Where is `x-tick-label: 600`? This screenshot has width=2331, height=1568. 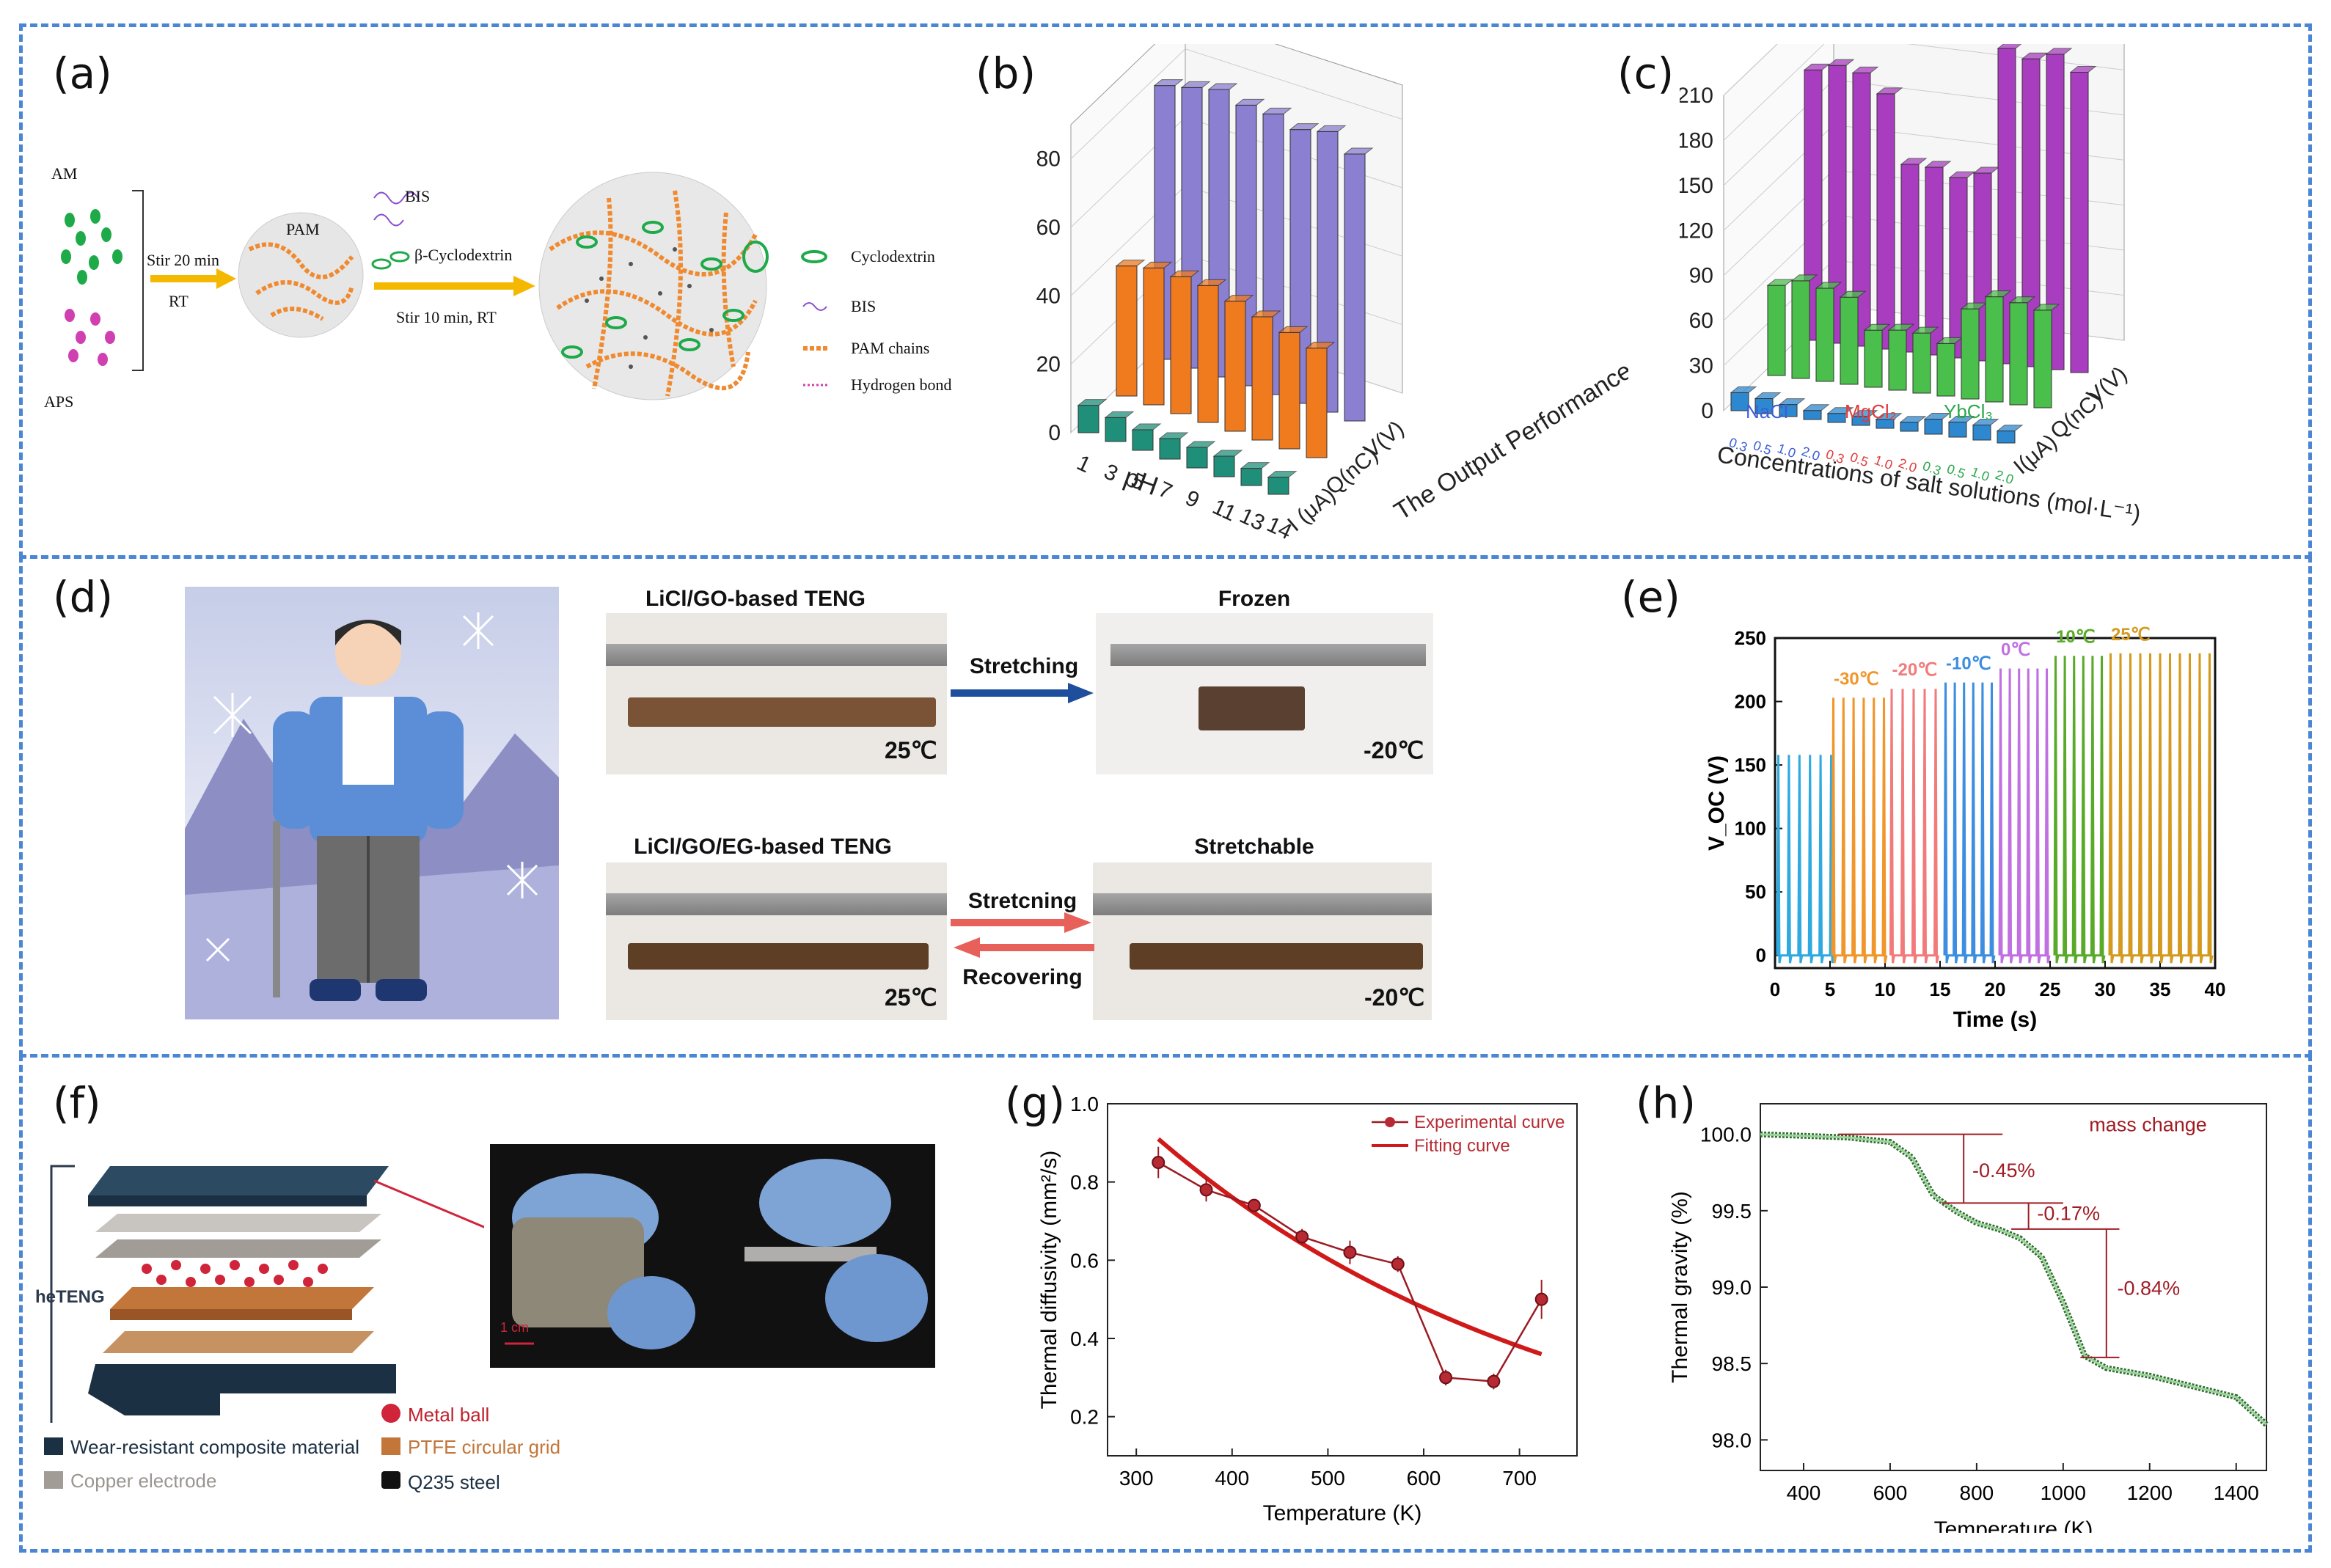 x-tick-label: 600 is located at coordinates (1890, 1492).